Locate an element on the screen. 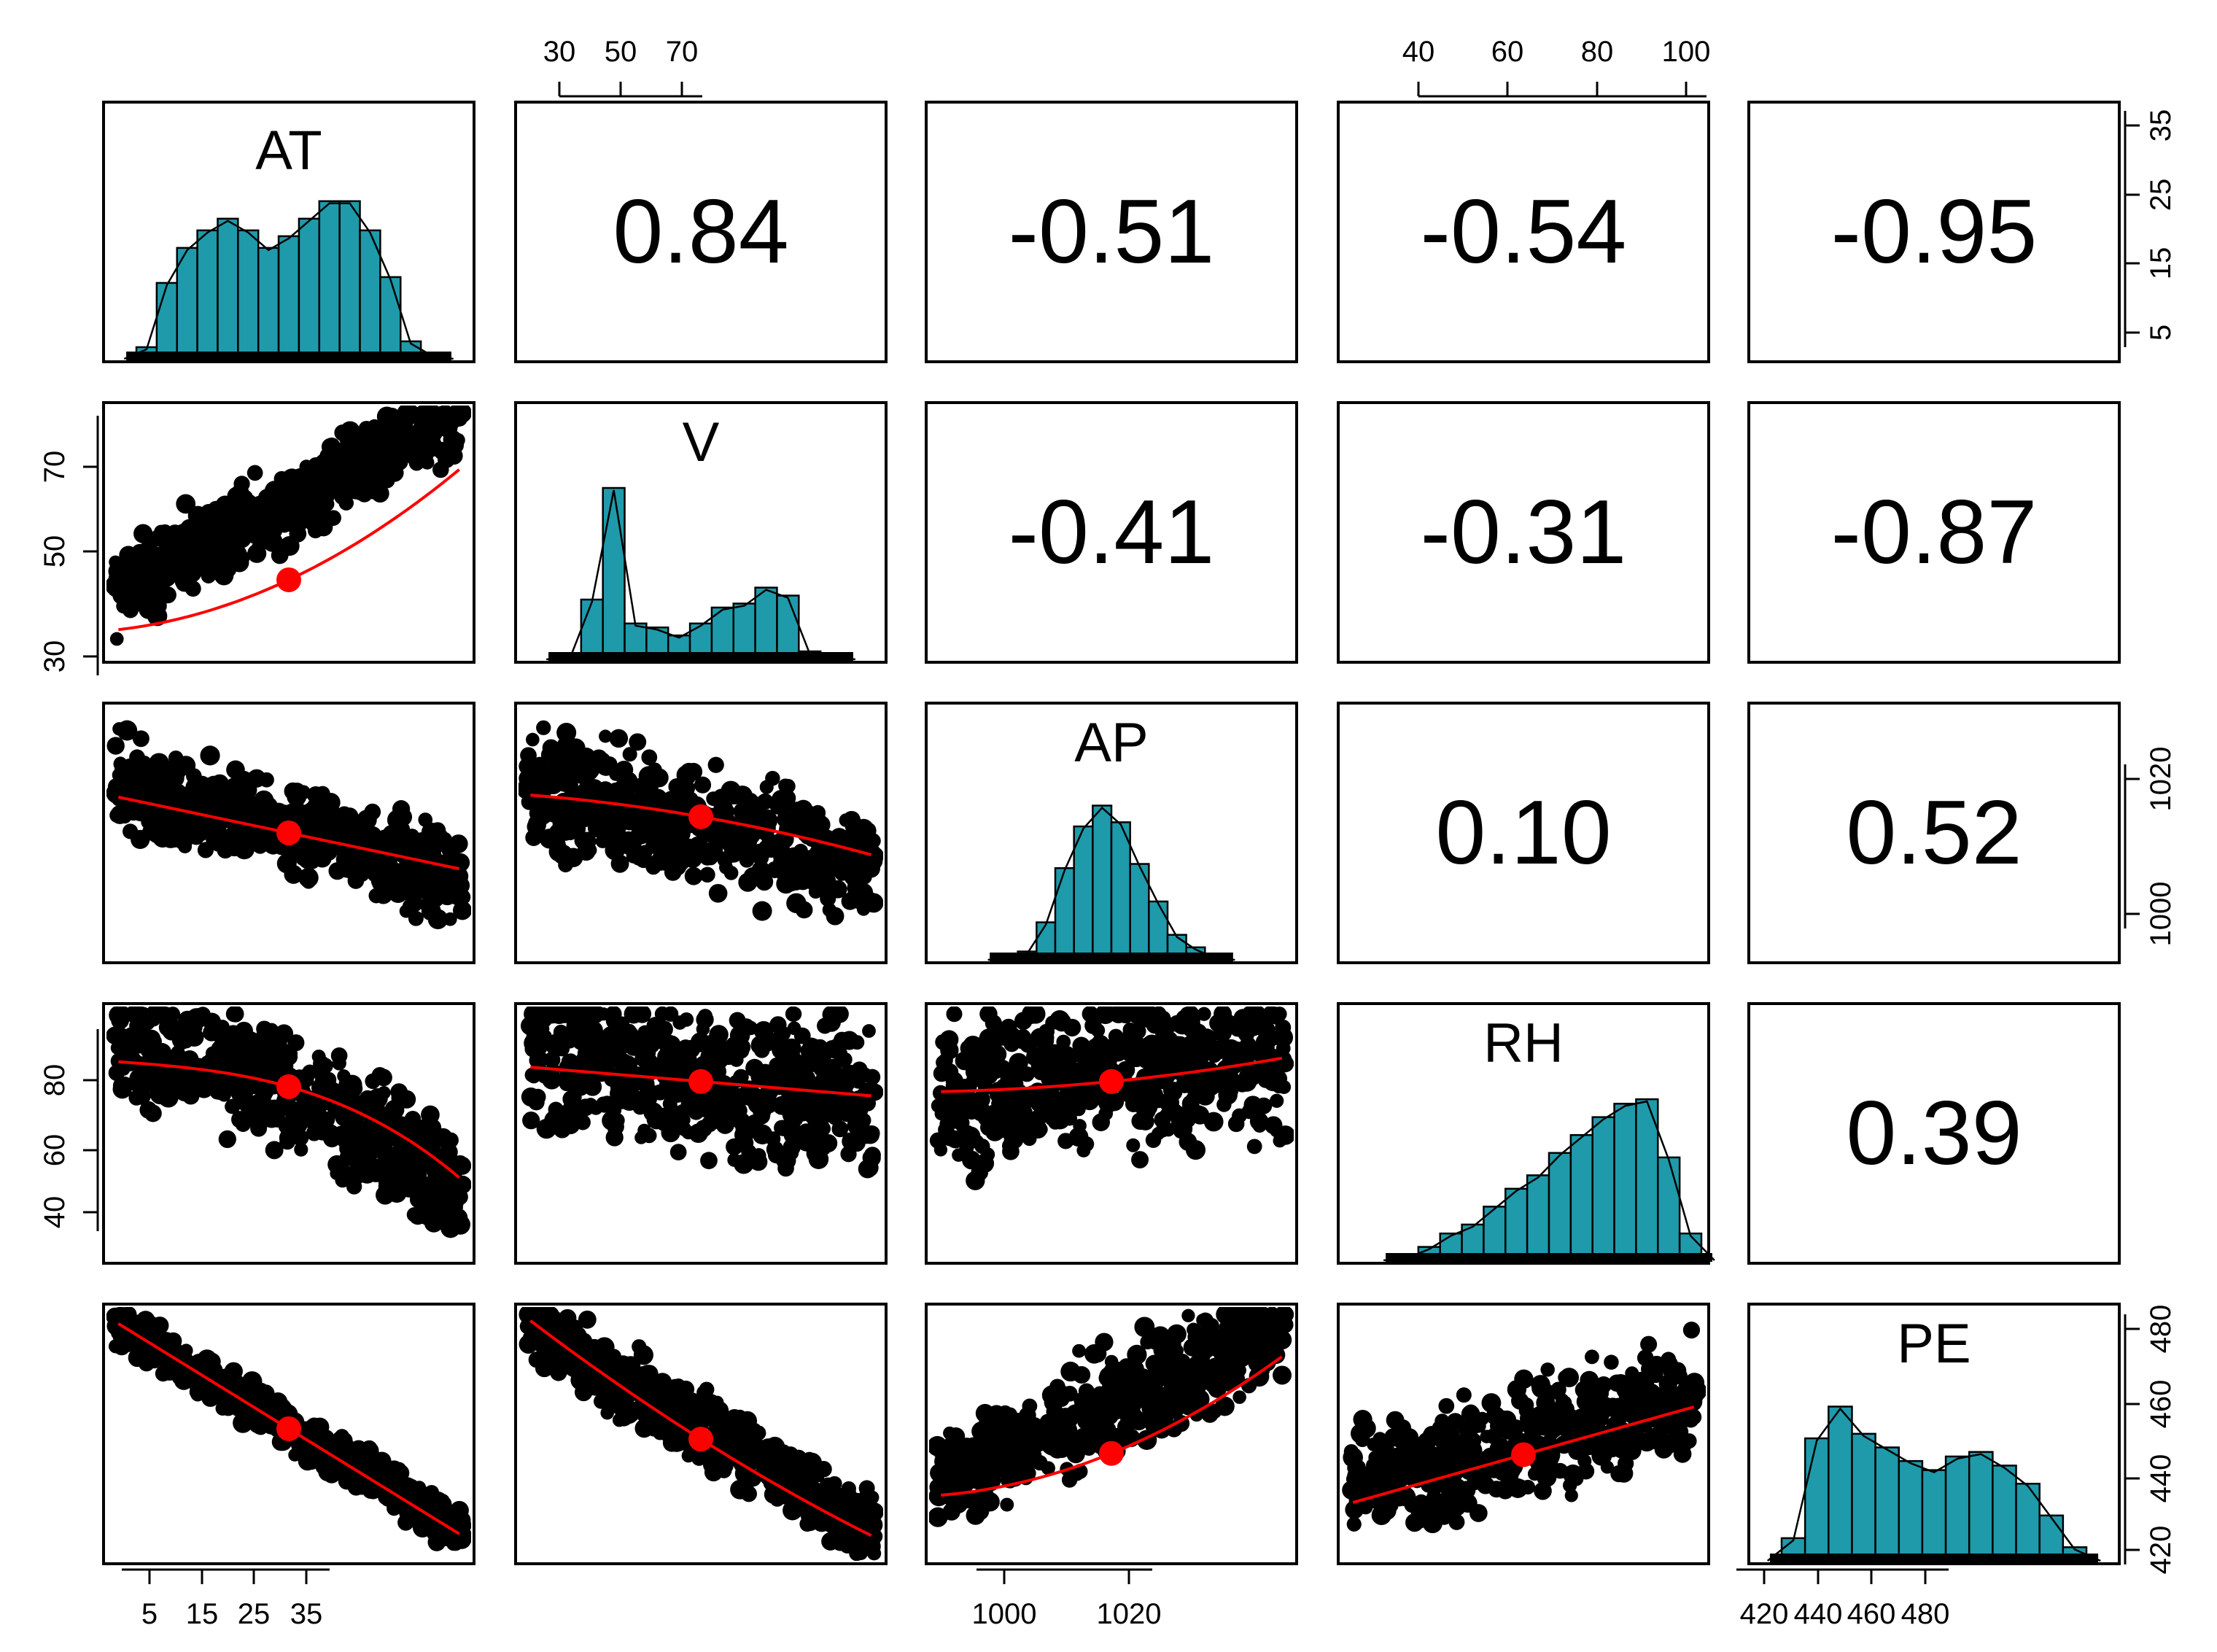  panel-frame-PE-RH is located at coordinates (1523, 1434).